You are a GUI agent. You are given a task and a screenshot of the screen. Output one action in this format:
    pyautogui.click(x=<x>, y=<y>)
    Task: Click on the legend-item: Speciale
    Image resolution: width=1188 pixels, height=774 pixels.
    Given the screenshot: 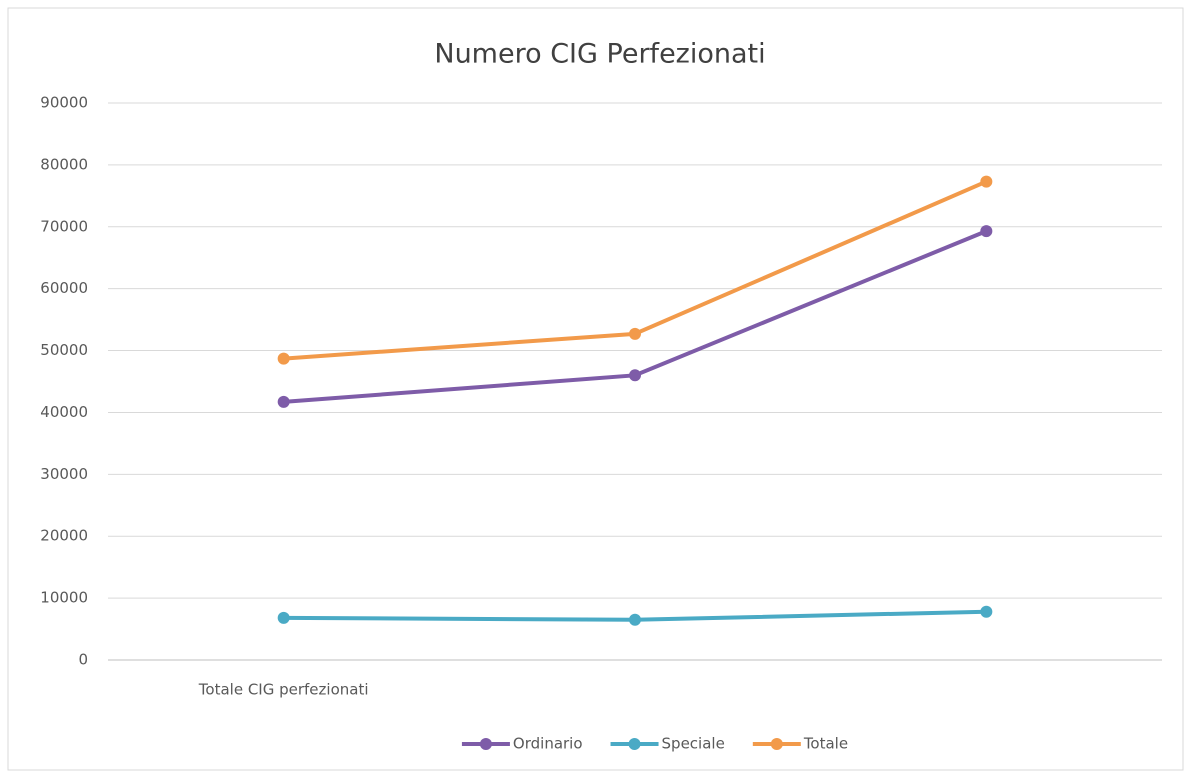 What is the action you would take?
    pyautogui.click(x=667, y=744)
    